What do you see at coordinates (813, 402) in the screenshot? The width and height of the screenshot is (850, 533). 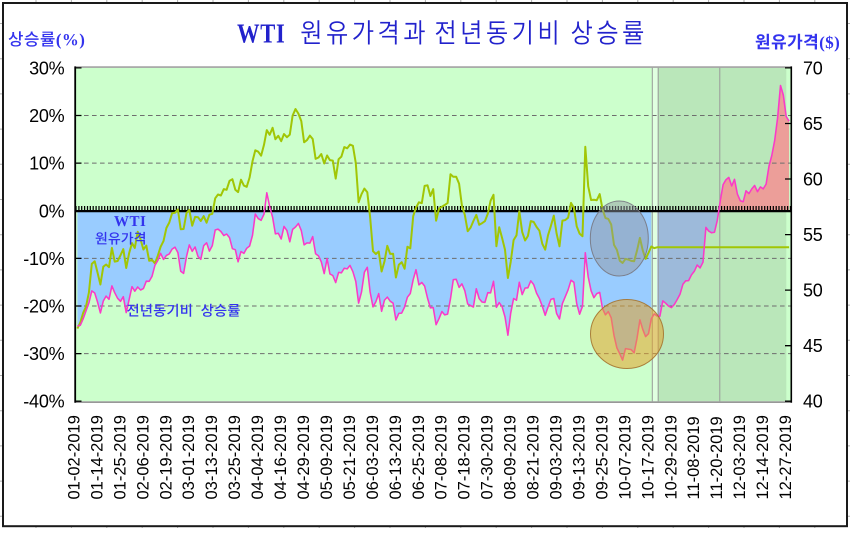 I see `svg-text: 40` at bounding box center [813, 402].